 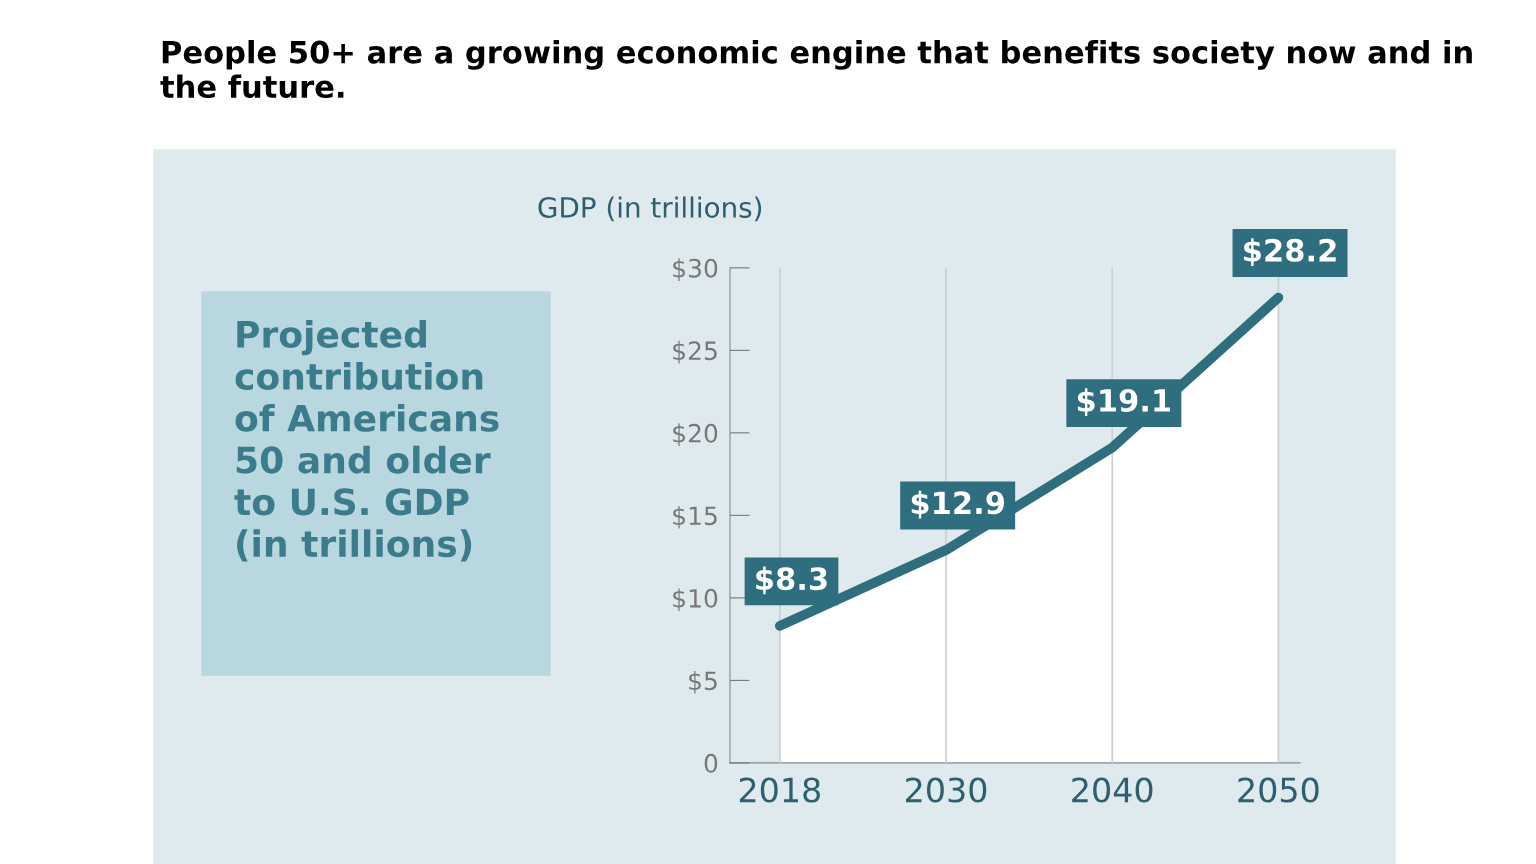 What do you see at coordinates (779, 790) in the screenshot?
I see `x-tick-label: 2018` at bounding box center [779, 790].